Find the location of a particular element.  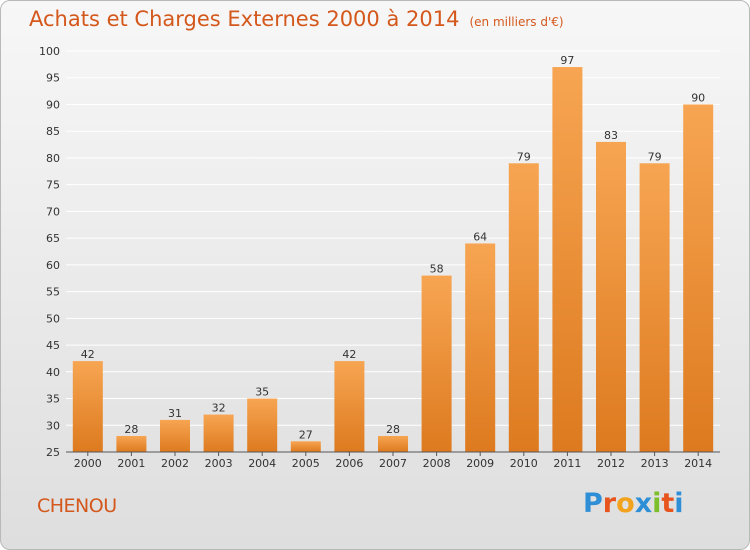

y-tick-label: 25 is located at coordinates (53, 452).